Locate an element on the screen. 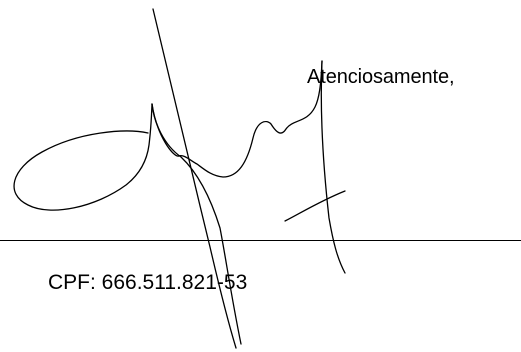  signature-line is located at coordinates (260, 240).